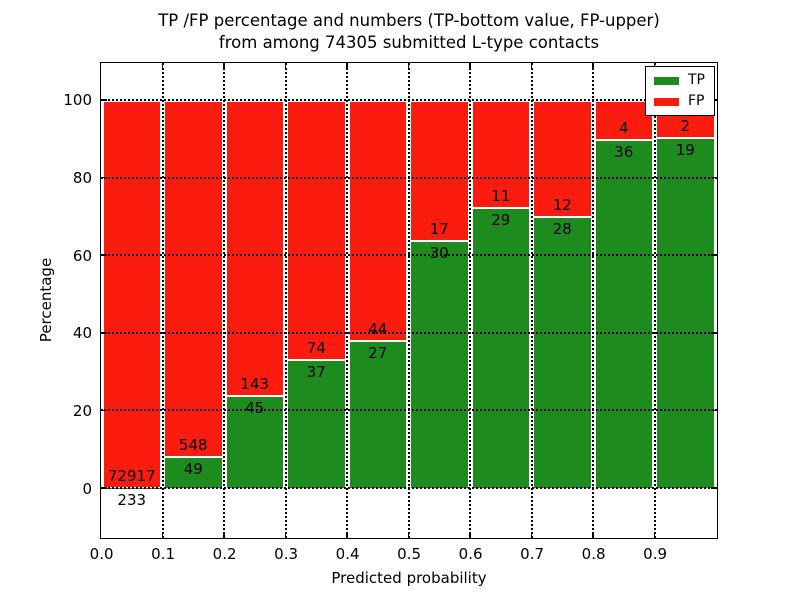  Describe the element at coordinates (439, 253) in the screenshot. I see `tp-count-label: 30` at that location.